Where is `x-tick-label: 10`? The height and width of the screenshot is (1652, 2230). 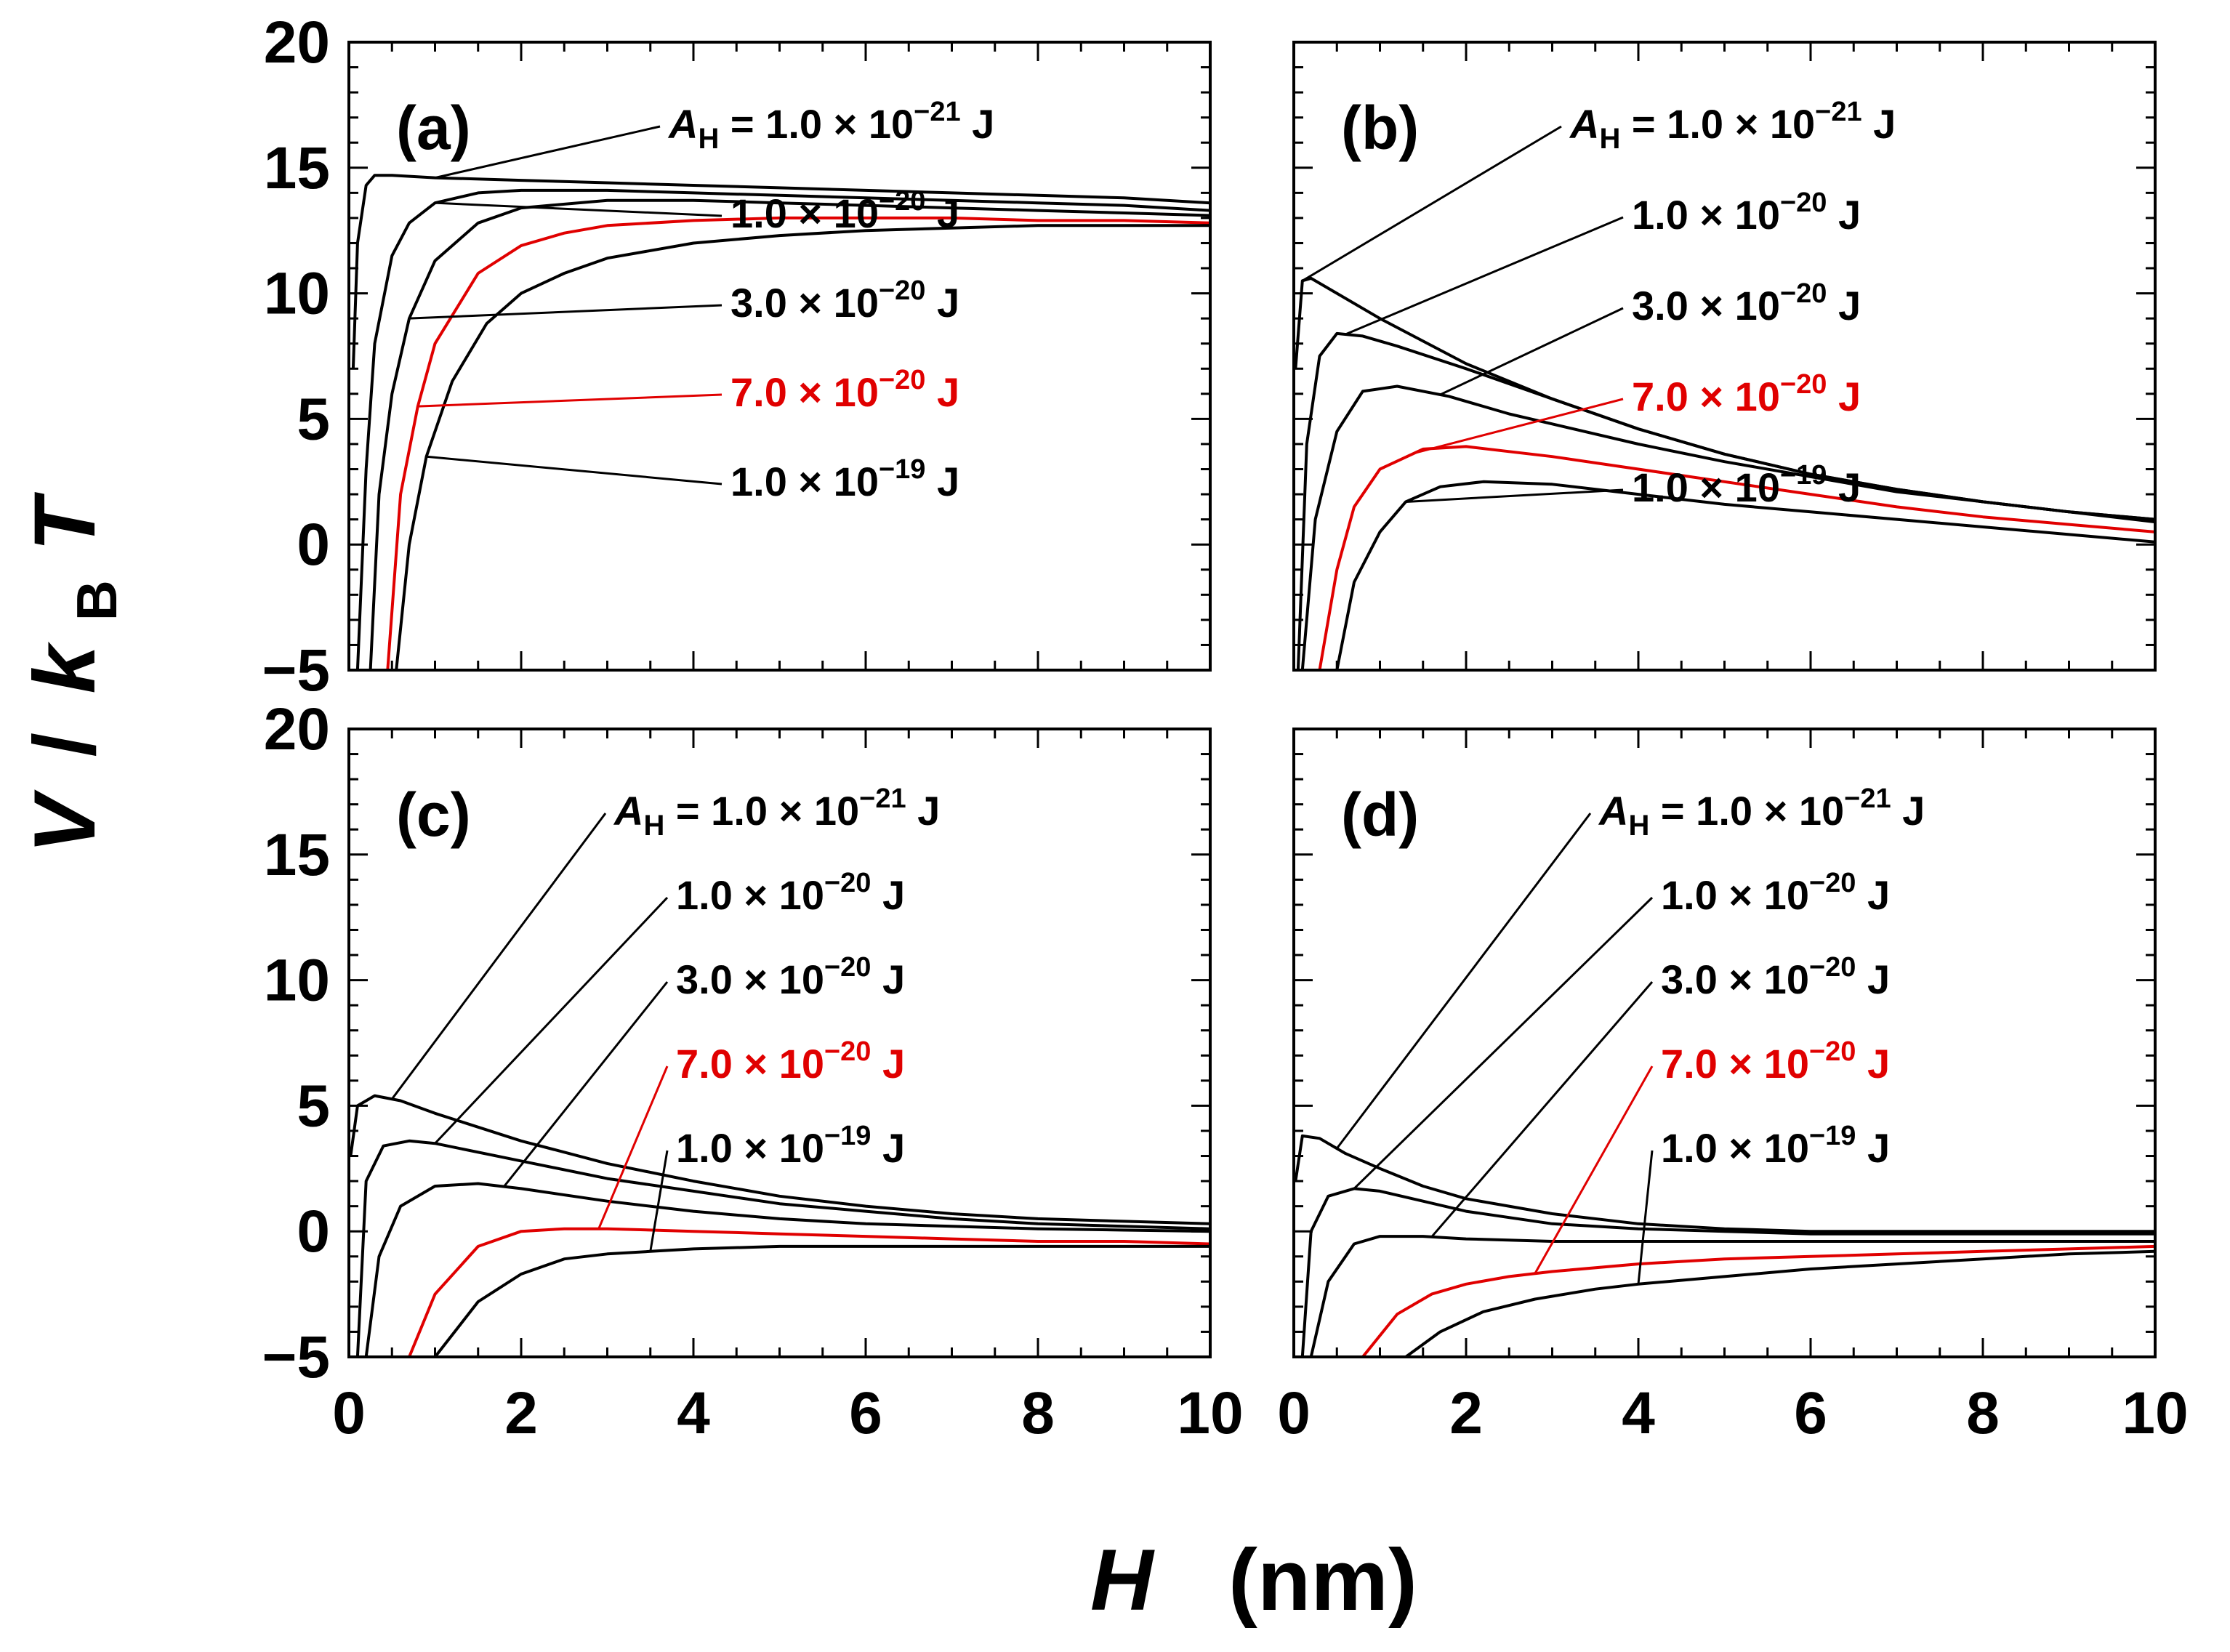 x-tick-label: 10 is located at coordinates (1210, 1413).